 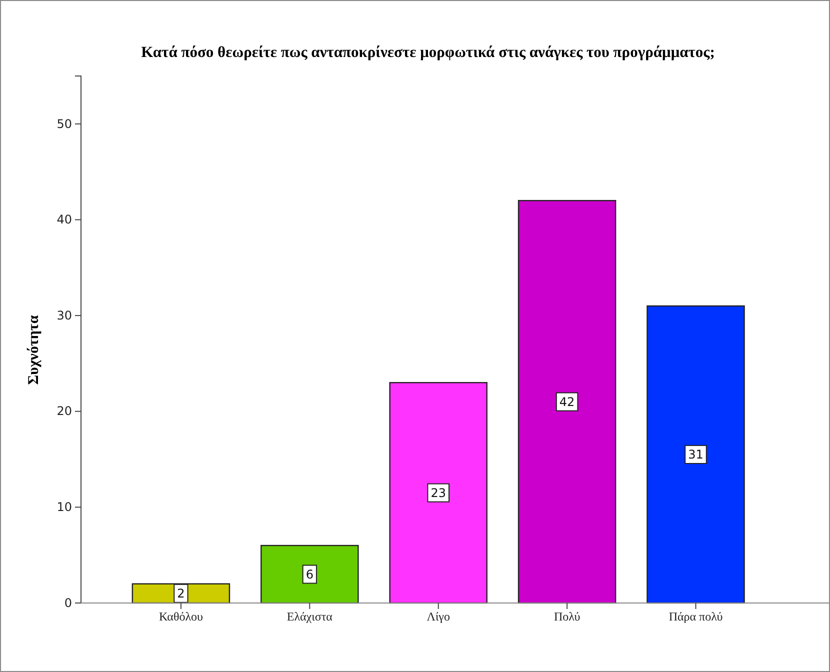 I want to click on y-tick-label: 50, so click(x=64, y=123).